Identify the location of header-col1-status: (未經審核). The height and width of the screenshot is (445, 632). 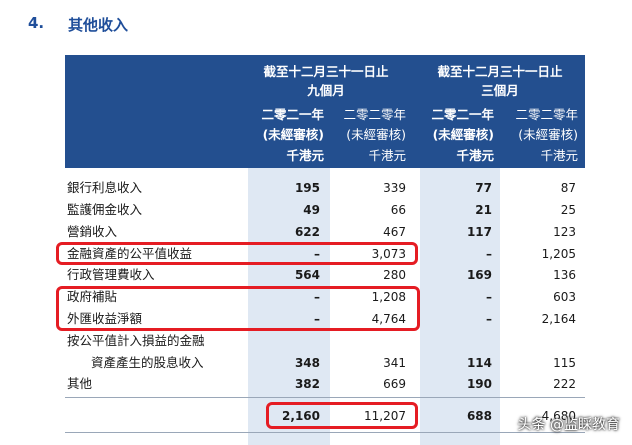
(293, 134).